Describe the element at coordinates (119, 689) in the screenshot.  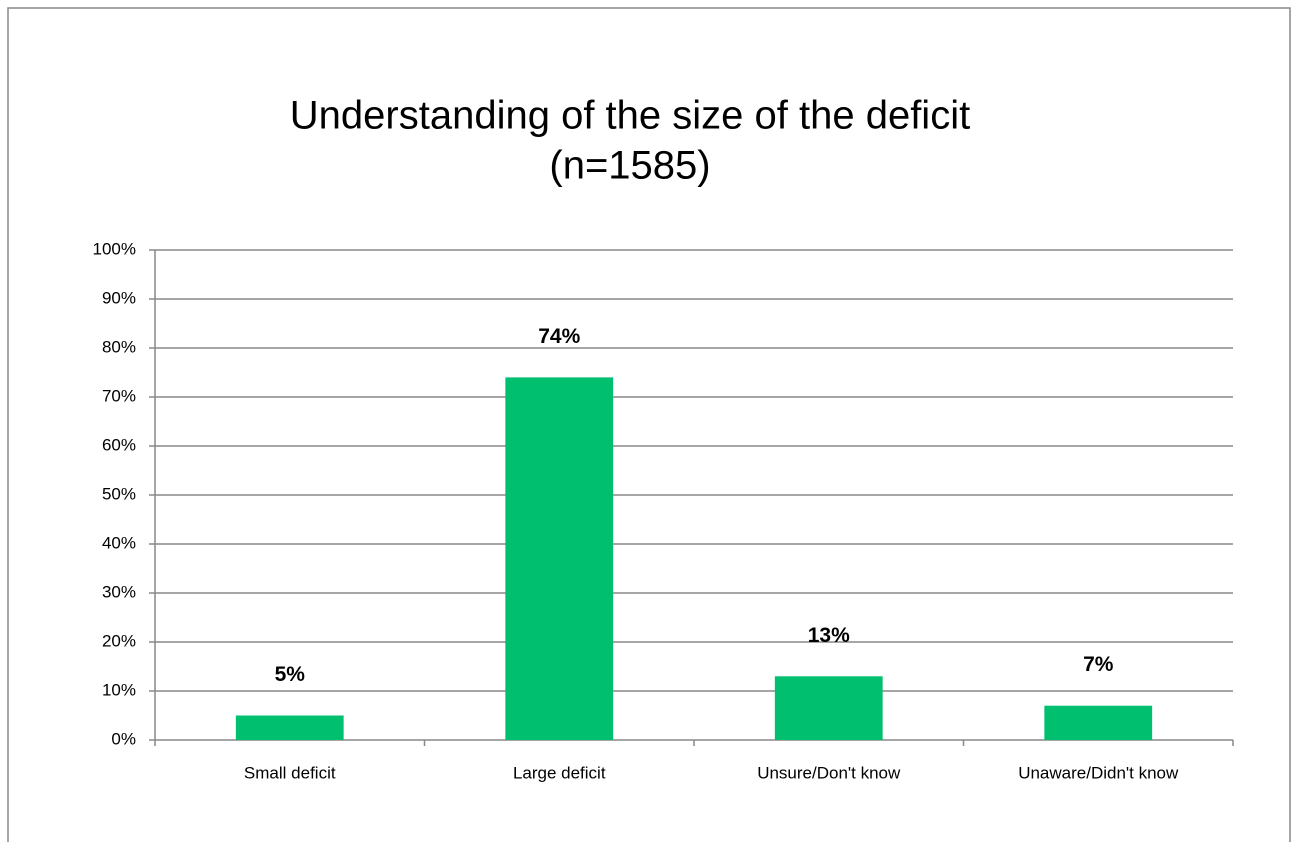
I see `y-tick-label: 10%` at that location.